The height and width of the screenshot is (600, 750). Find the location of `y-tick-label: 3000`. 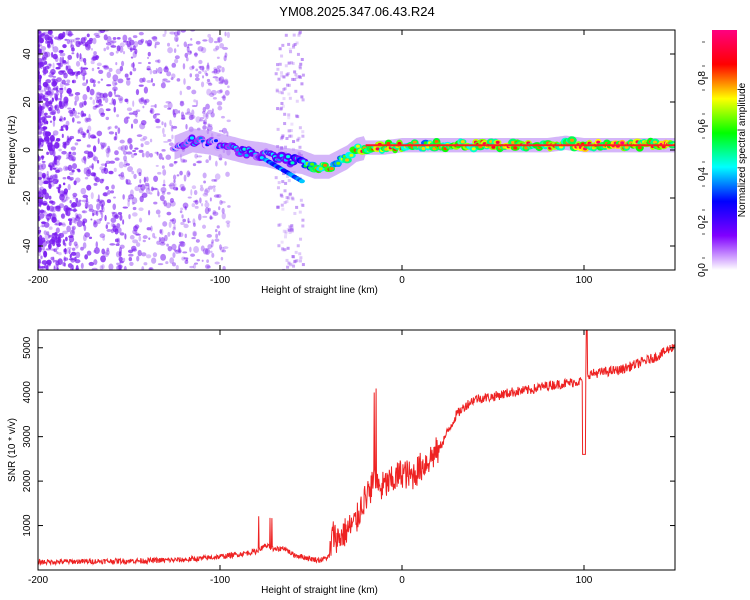

y-tick-label: 3000 is located at coordinates (27, 436).